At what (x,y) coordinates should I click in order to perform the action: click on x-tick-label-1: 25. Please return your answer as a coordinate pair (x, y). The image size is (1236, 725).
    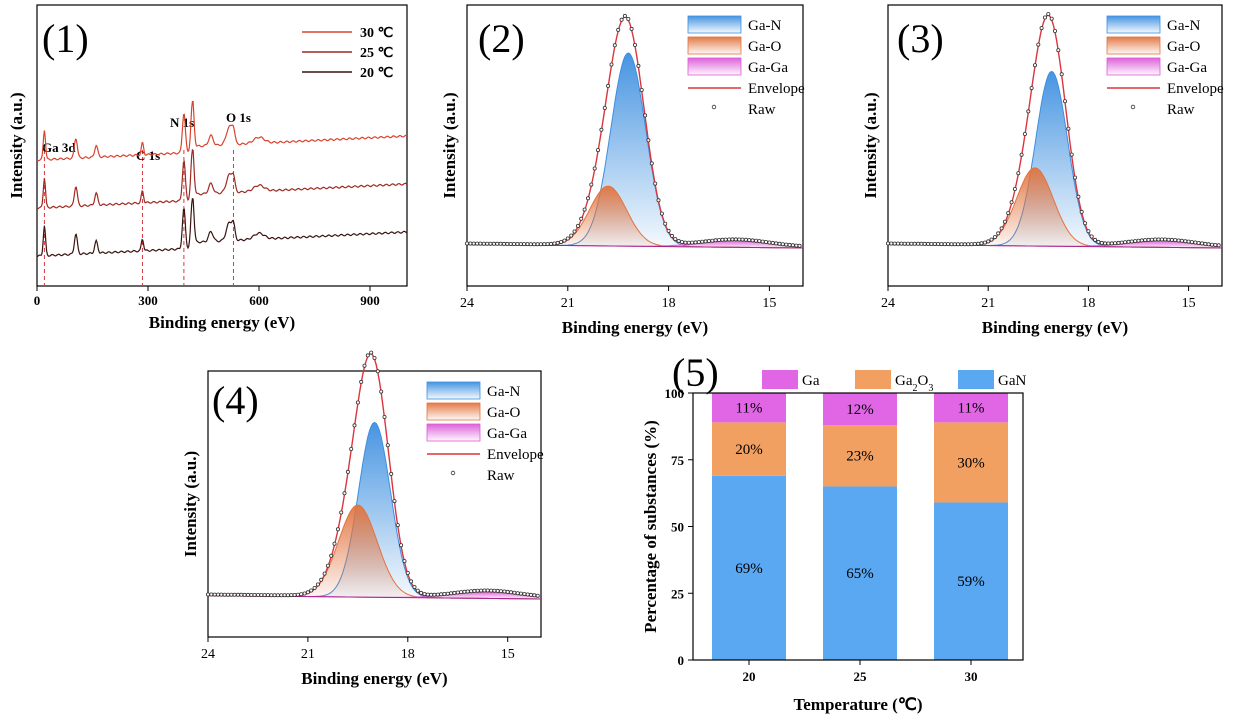
    Looking at the image, I should click on (861, 676).